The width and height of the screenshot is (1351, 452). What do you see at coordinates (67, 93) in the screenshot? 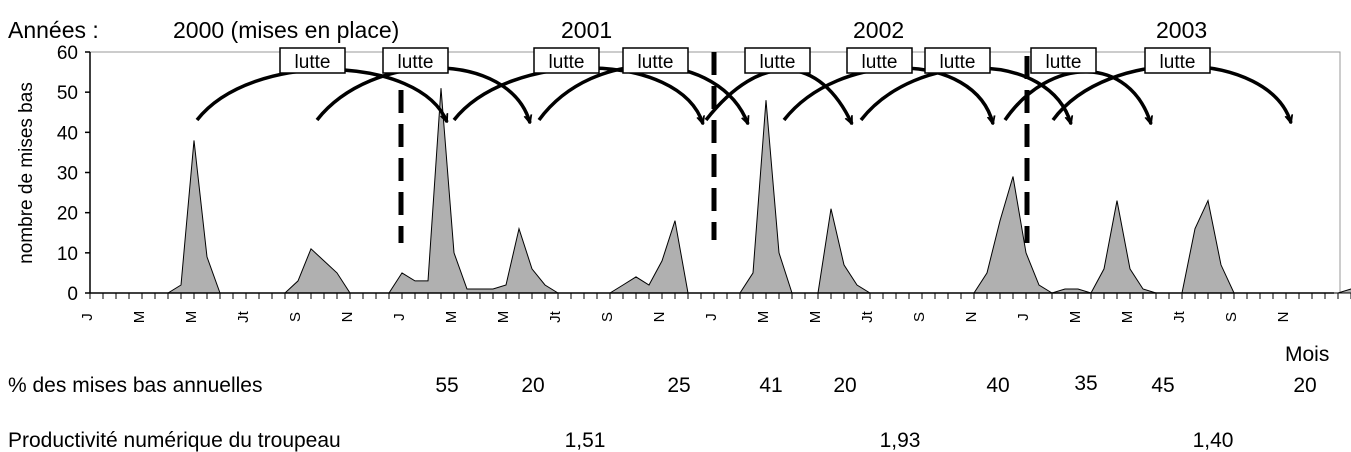
I see `y-tick-label: 50` at bounding box center [67, 93].